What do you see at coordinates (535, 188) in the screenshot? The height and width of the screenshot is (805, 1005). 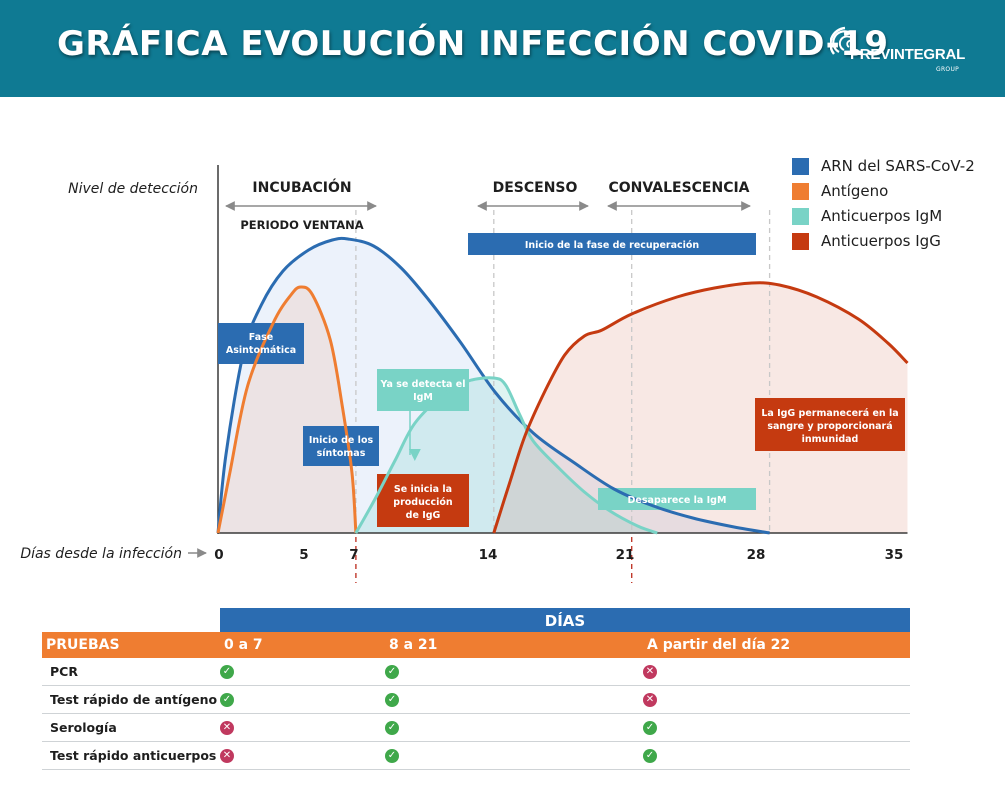 I see `phase-label-descent: DESCENSO` at bounding box center [535, 188].